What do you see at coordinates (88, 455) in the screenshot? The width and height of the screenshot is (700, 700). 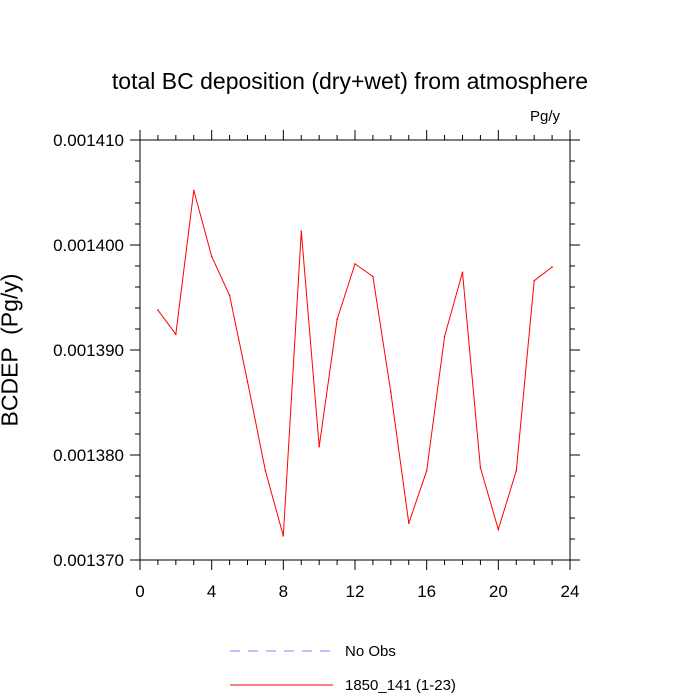 I see `y-tick-label: 0.001380` at bounding box center [88, 455].